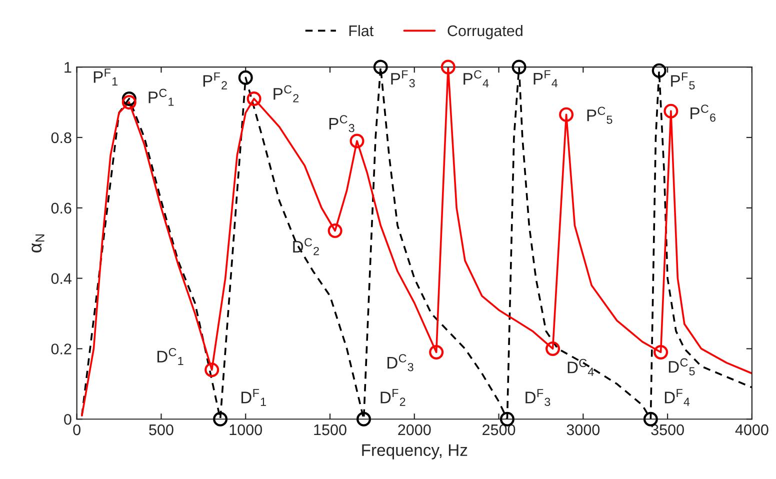  What do you see at coordinates (703, 113) in the screenshot?
I see `annotation: P$^{C}$$_{6}$` at bounding box center [703, 113].